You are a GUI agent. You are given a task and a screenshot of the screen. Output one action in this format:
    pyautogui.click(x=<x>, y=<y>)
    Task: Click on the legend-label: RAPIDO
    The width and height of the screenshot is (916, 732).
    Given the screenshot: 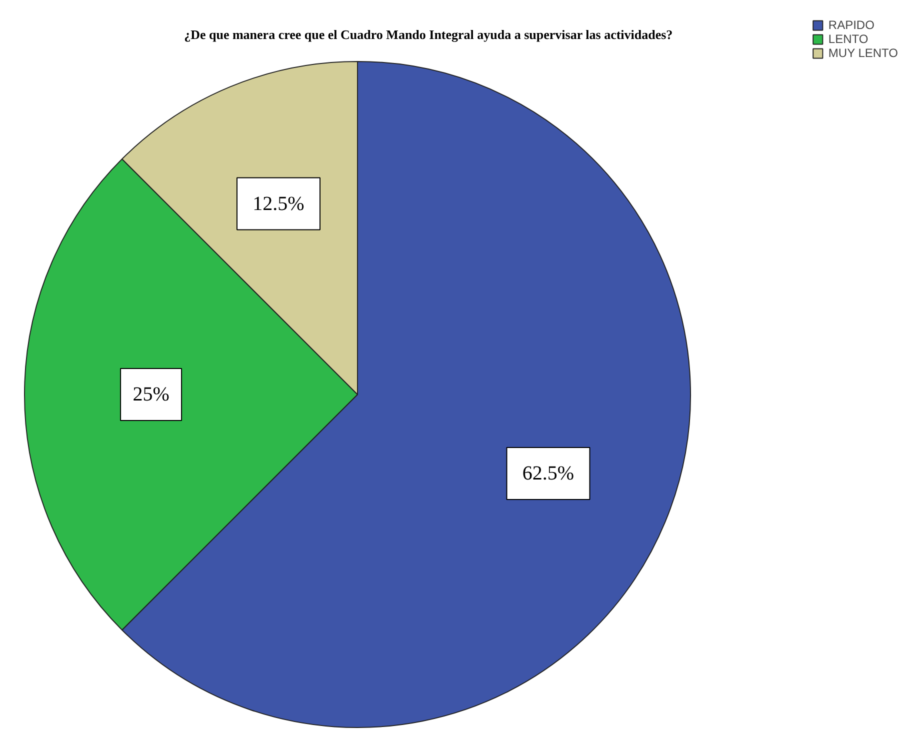 What is the action you would take?
    pyautogui.click(x=851, y=25)
    